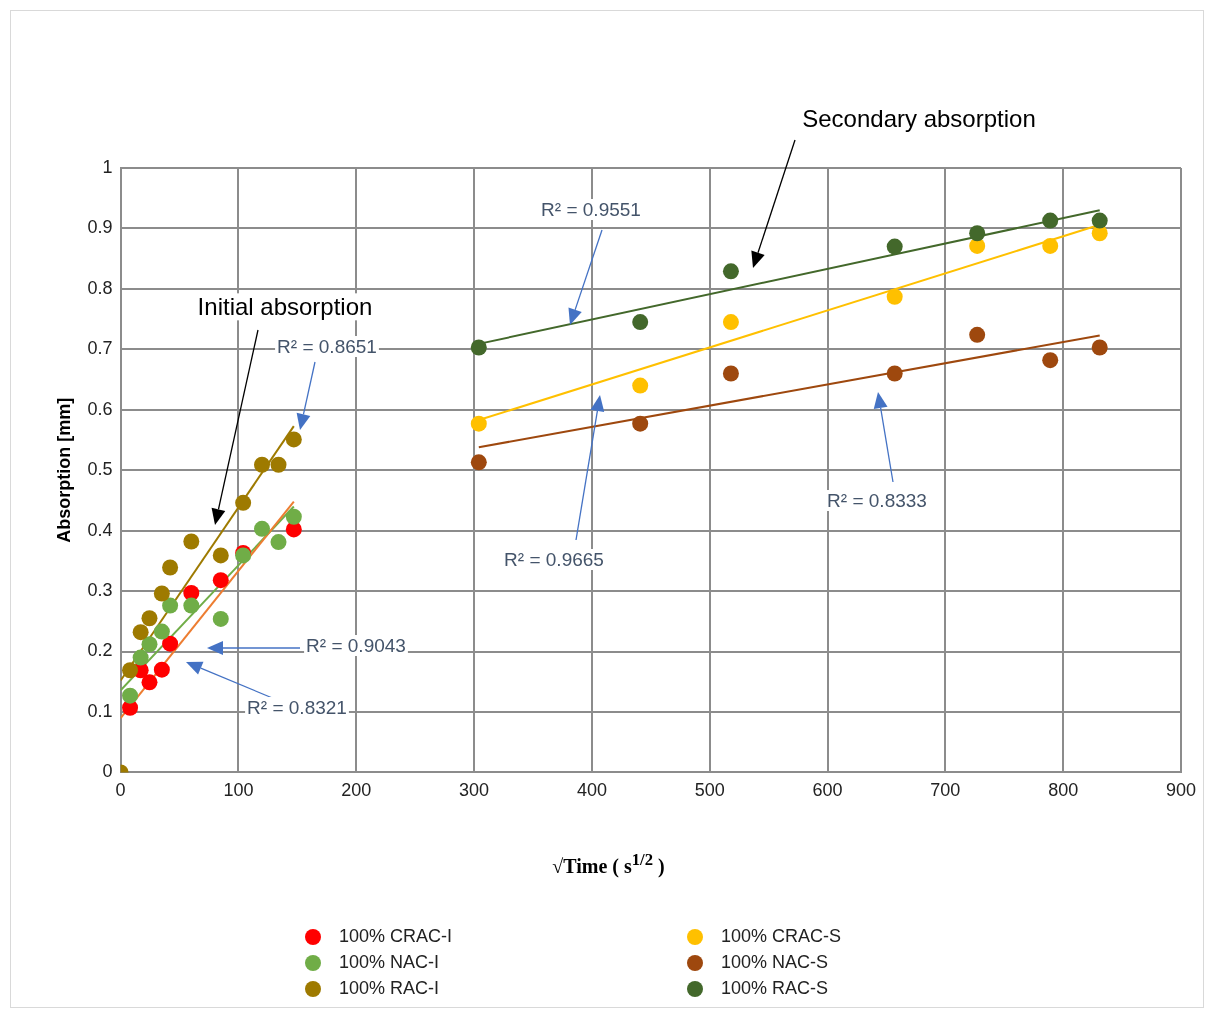  What do you see at coordinates (1181, 790) in the screenshot?
I see `x-tick-label: 900` at bounding box center [1181, 790].